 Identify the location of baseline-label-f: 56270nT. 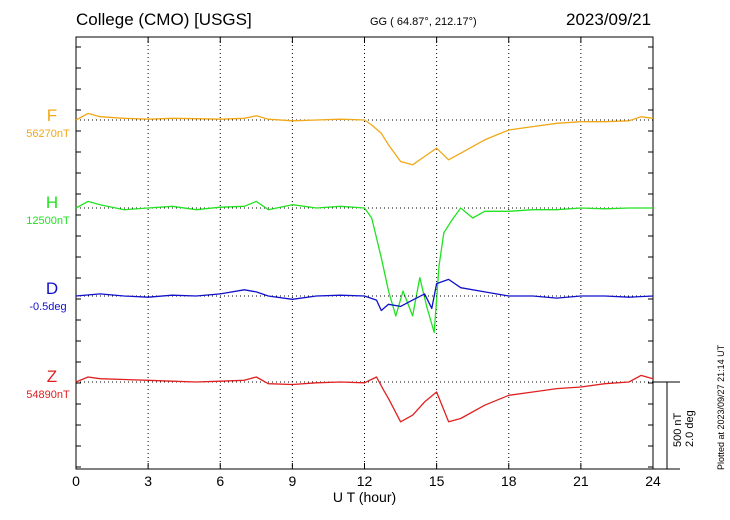
(48, 134).